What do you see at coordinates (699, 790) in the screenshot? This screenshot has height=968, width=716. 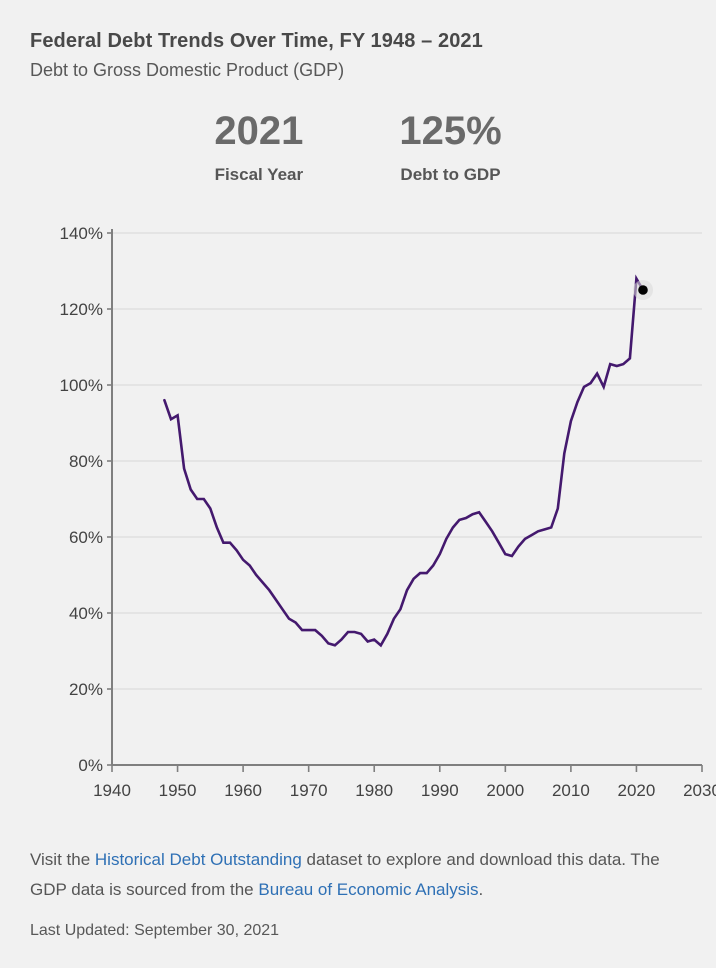 I see `x-axis-tick-label: 2030` at bounding box center [699, 790].